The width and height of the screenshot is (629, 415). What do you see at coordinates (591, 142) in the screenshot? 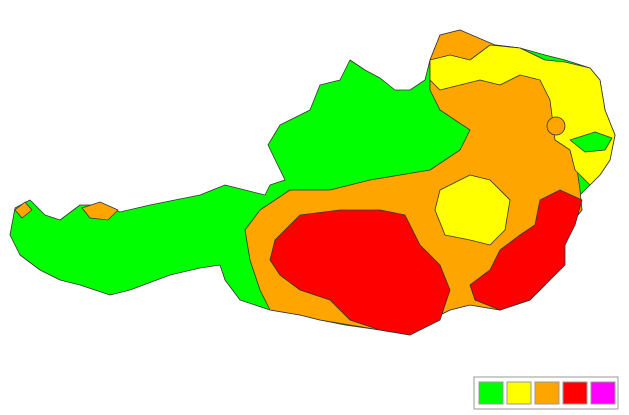
I see `region-green-east` at bounding box center [591, 142].